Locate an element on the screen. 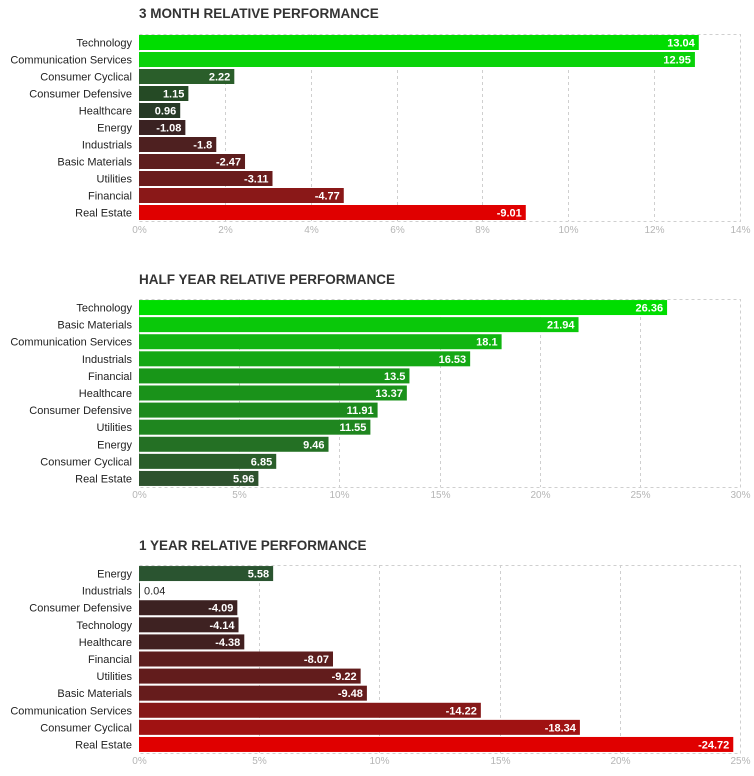  bar-value-label: -14.22 is located at coordinates (461, 711).